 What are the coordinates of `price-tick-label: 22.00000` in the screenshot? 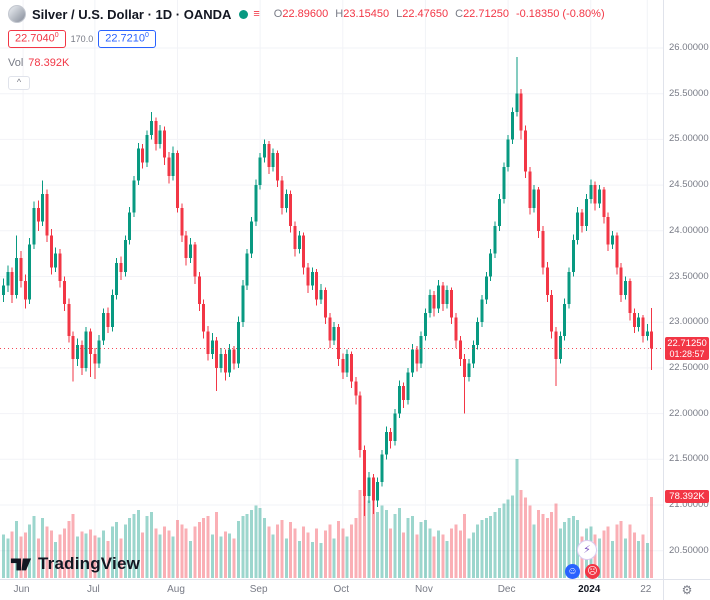 It's located at (689, 413).